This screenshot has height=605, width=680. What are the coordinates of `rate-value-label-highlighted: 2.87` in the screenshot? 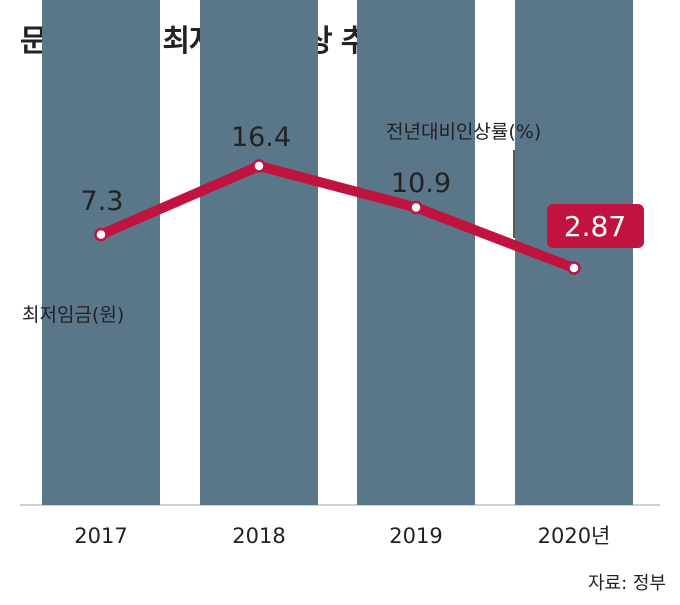 It's located at (595, 226).